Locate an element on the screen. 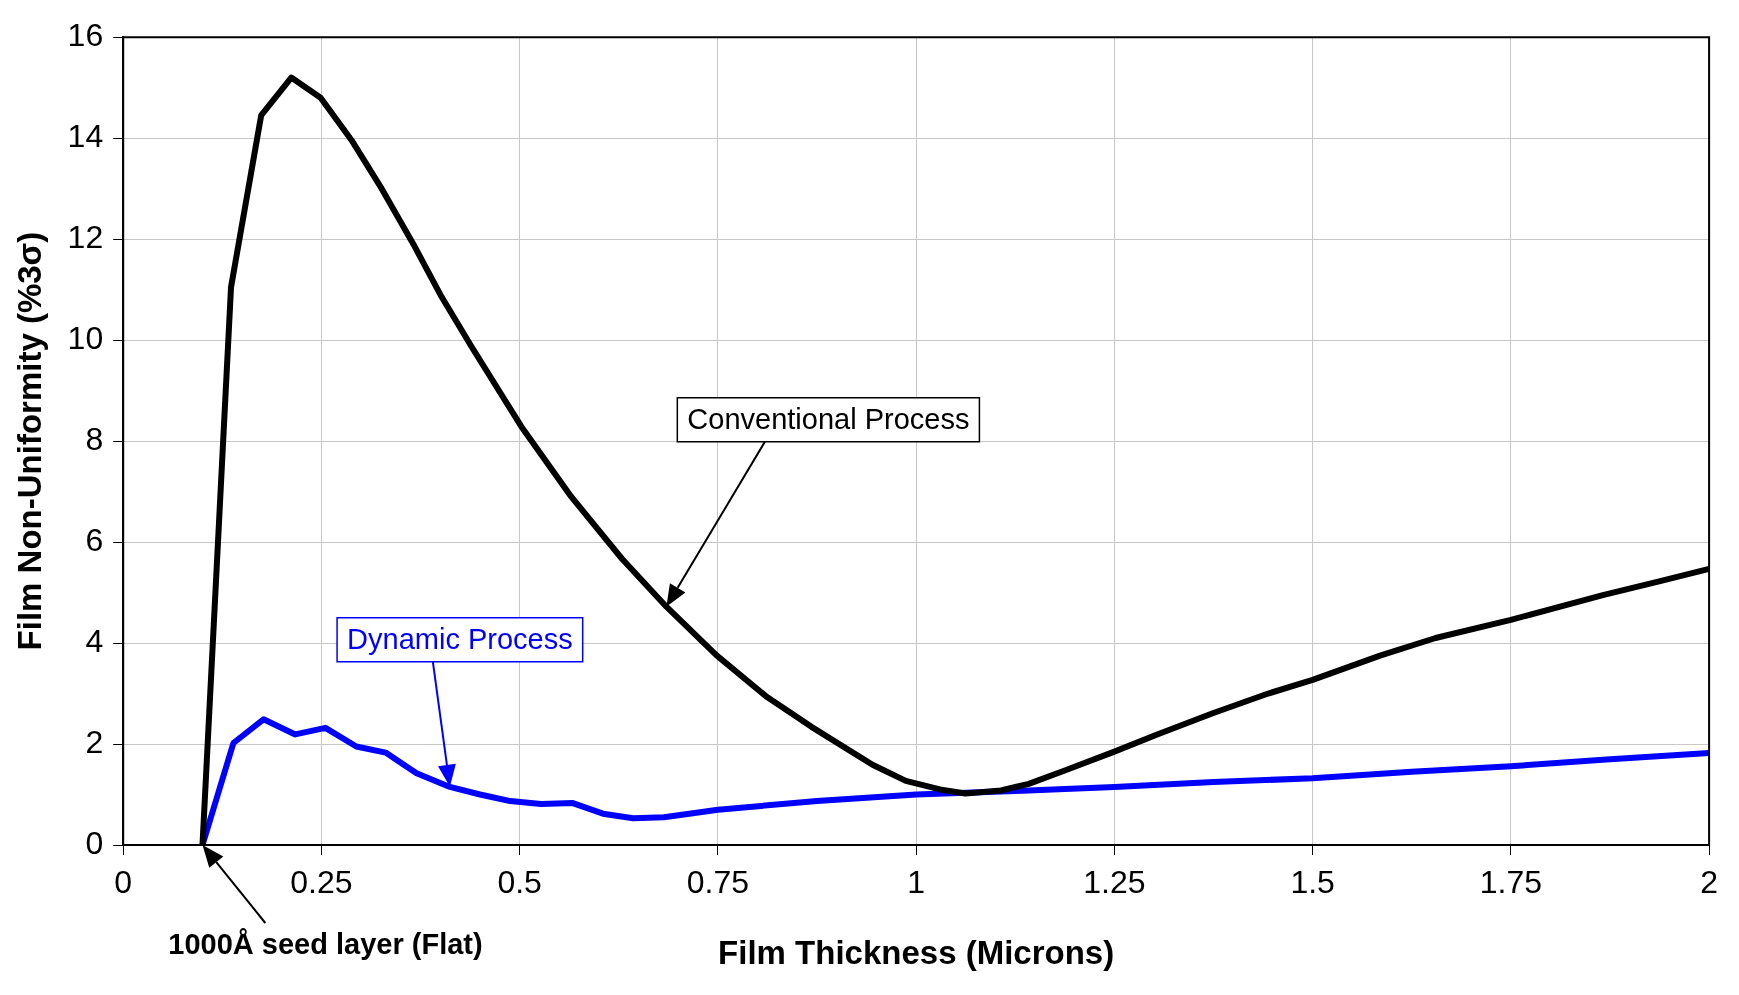 Image resolution: width=1739 pixels, height=995 pixels. y-tick-label: 16 is located at coordinates (85, 35).